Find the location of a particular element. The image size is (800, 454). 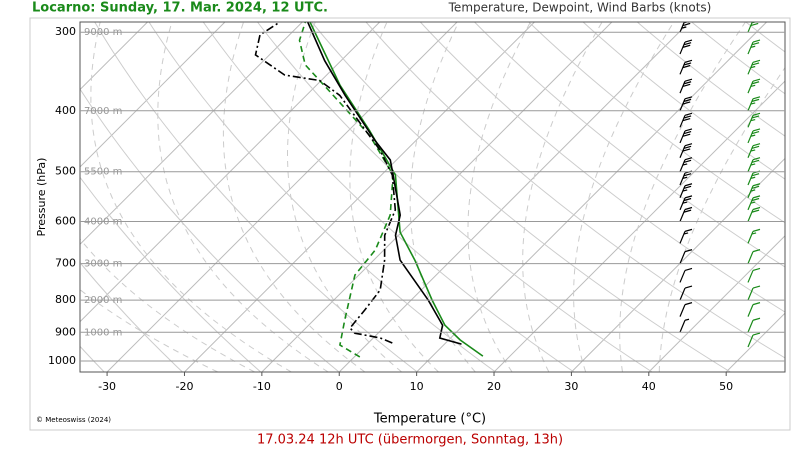

credit: © Meteoswiss (2024) is located at coordinates (73, 420).